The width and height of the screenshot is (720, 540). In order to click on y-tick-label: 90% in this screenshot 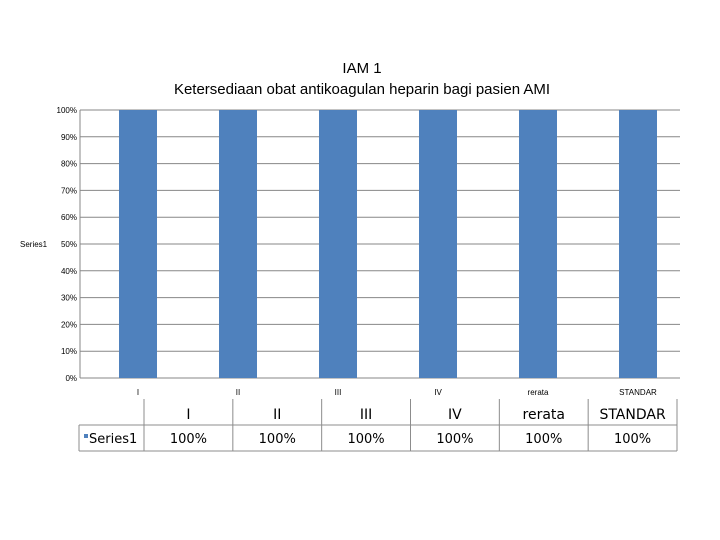, I will do `click(69, 137)`.